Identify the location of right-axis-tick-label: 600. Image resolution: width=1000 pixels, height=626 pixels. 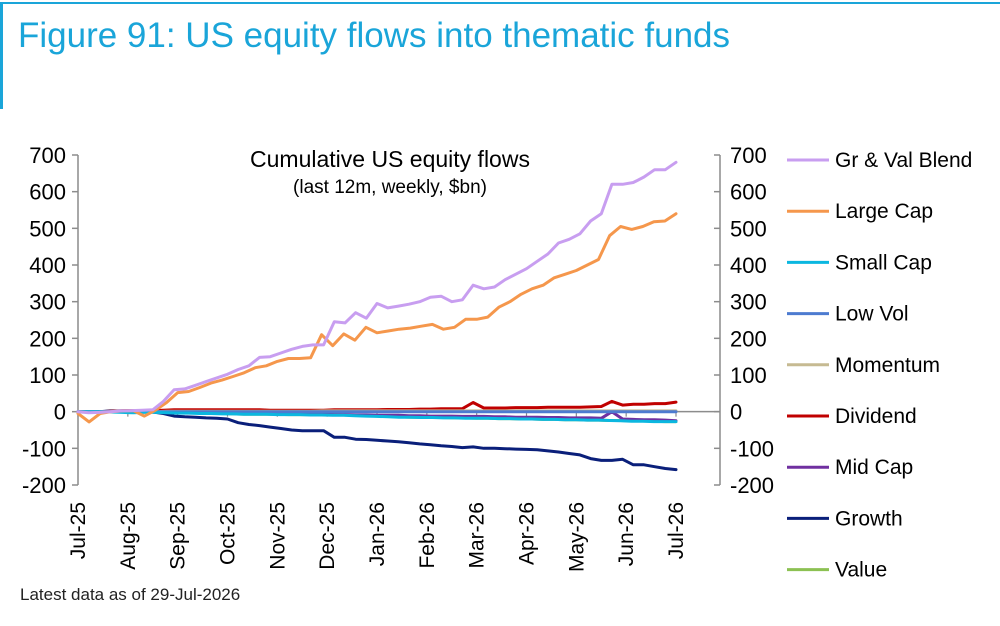
(748, 192).